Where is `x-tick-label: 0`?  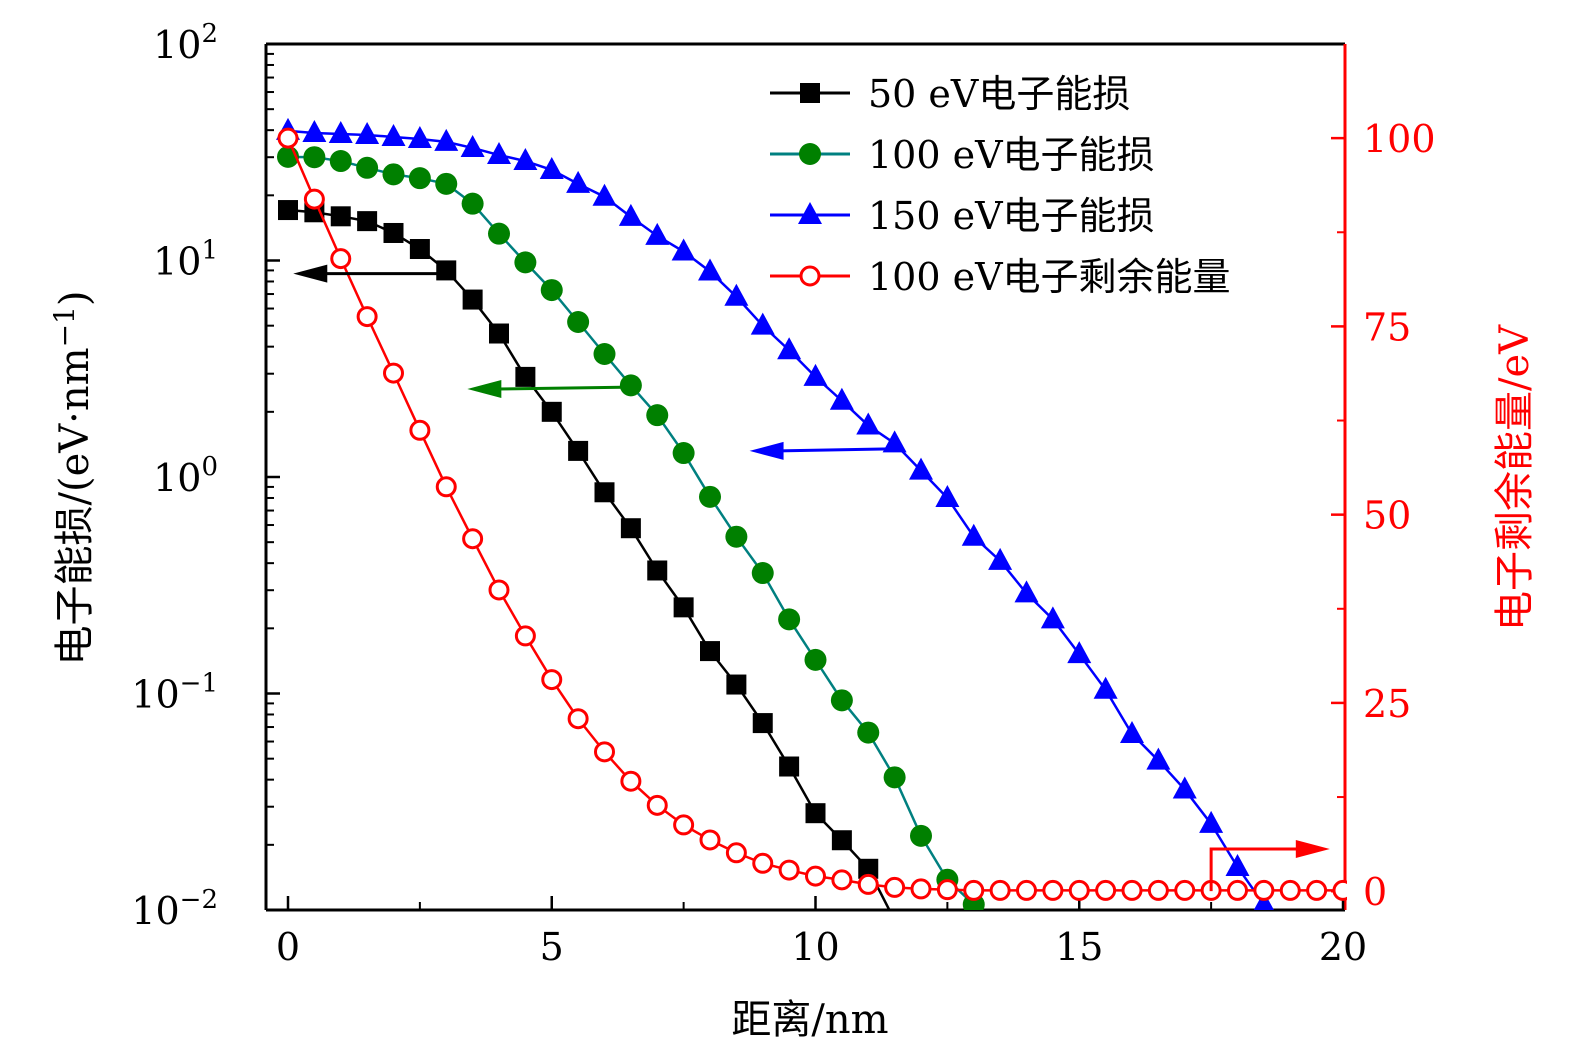
x-tick-label: 0 is located at coordinates (288, 947).